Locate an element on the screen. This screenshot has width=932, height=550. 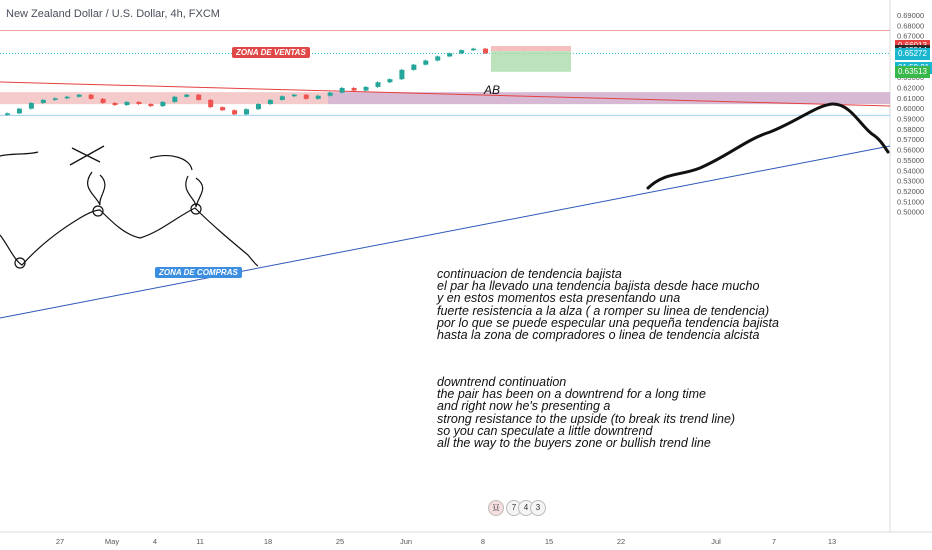
x-tick-label: 27 is located at coordinates (60, 541).